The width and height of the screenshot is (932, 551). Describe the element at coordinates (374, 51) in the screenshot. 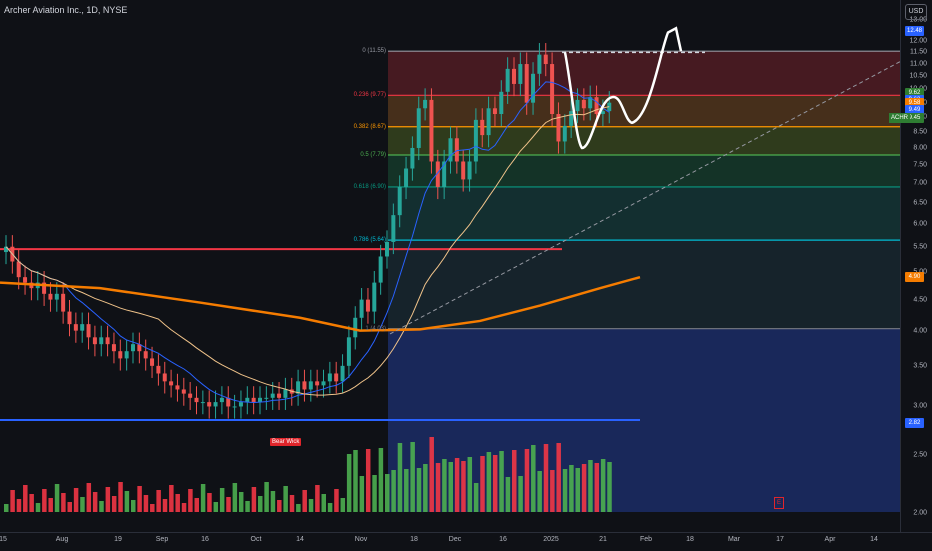

I see `fib-level-label: 0 (11.55)` at that location.